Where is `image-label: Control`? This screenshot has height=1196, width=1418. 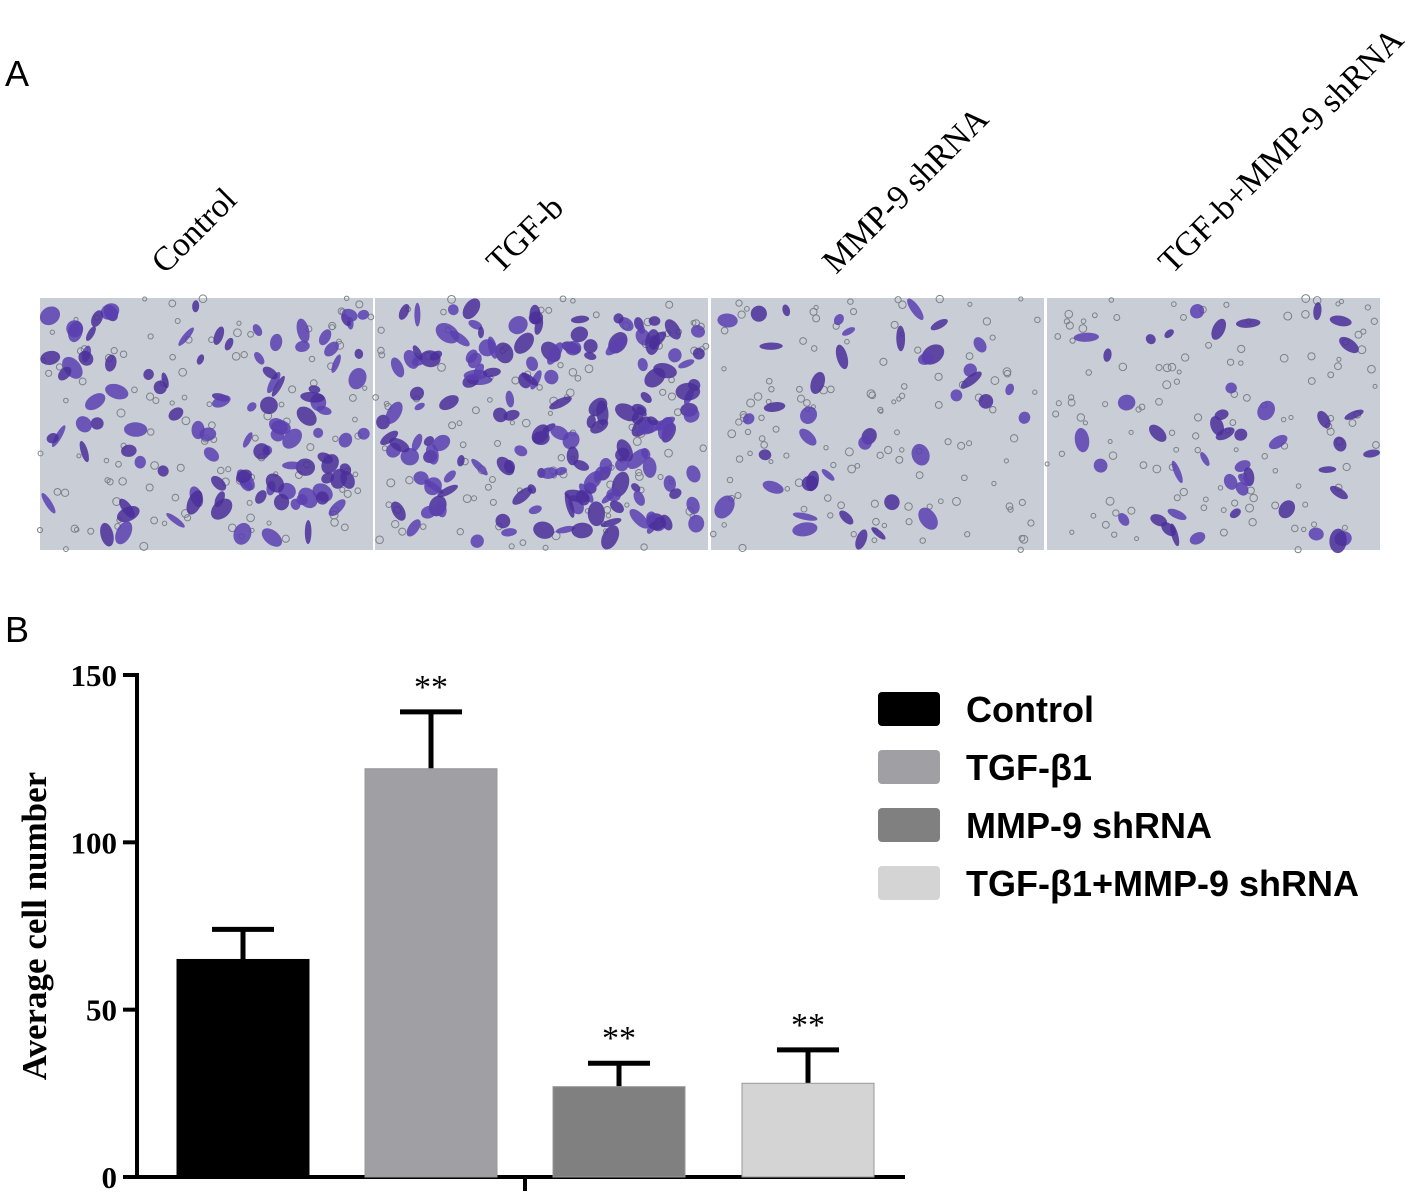
image-label: Control is located at coordinates (194, 231).